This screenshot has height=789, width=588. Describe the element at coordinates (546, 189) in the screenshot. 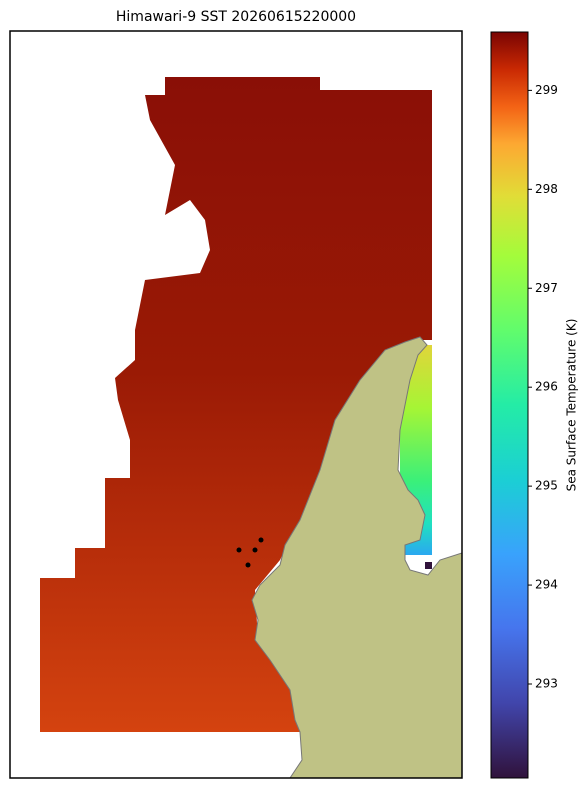

I see `colorbar-tick-label: 298` at that location.